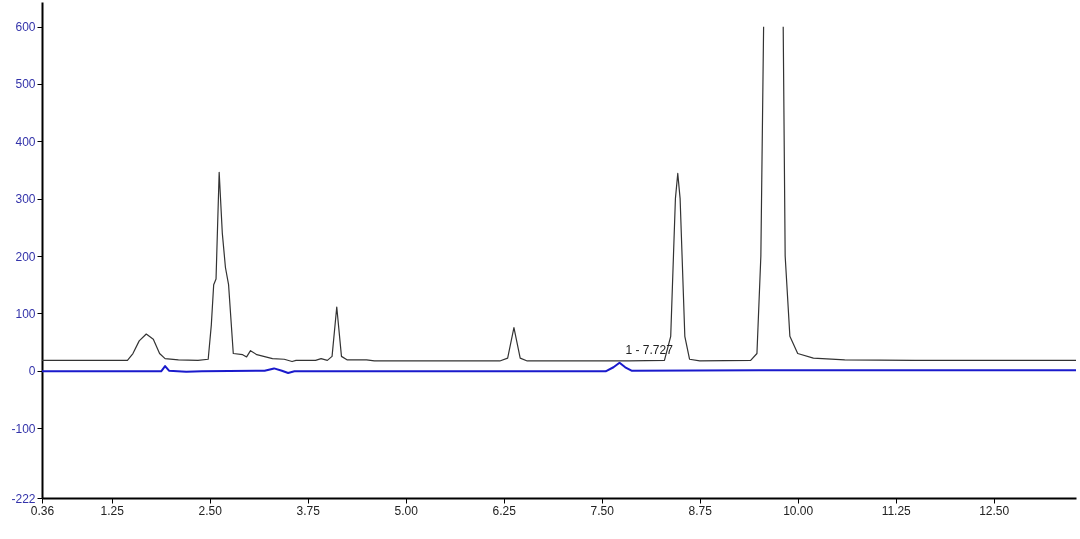 This screenshot has height=539, width=1080. What do you see at coordinates (25, 27) in the screenshot?
I see `y-tick-label: 600` at bounding box center [25, 27].